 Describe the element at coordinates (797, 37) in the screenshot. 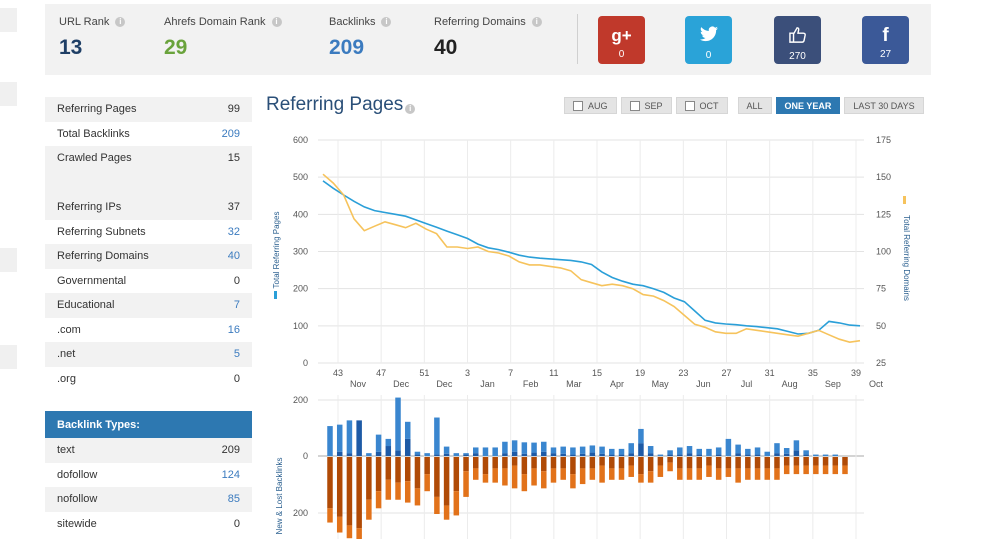

I see `thumbs-up-icon` at that location.